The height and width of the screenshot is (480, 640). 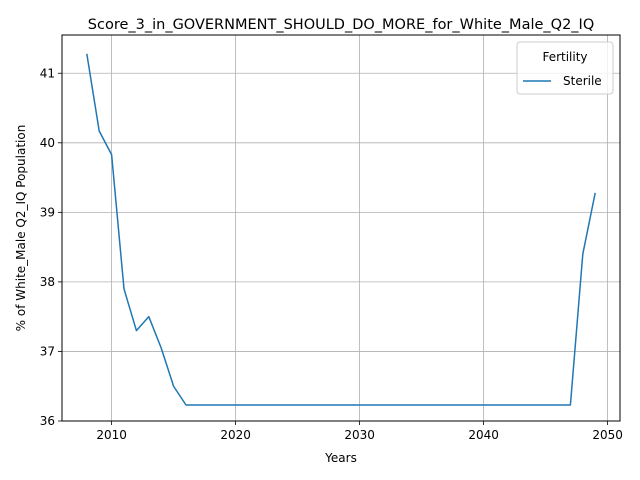 What do you see at coordinates (582, 81) in the screenshot?
I see `legend-label-sterile: Sterile` at bounding box center [582, 81].